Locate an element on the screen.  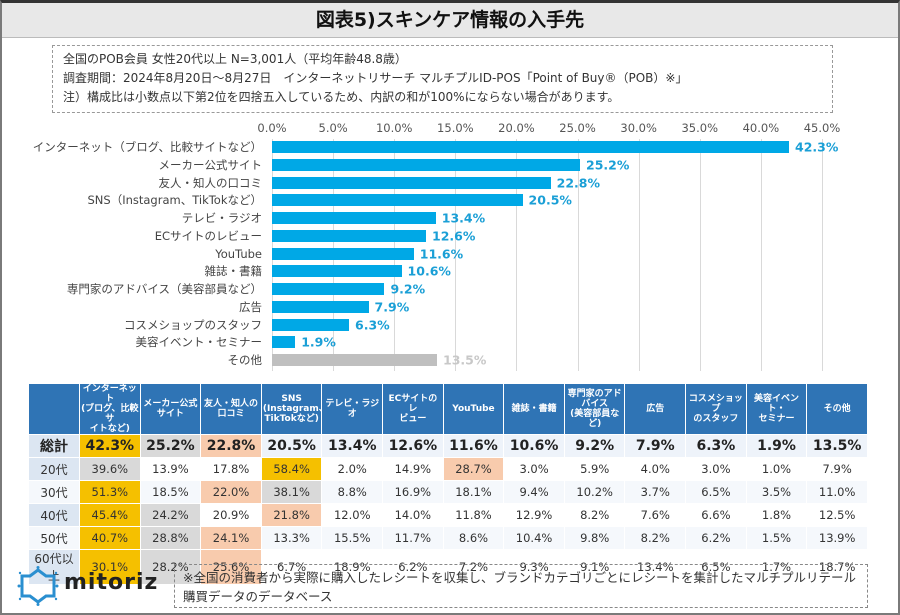
column-header: 広告 is located at coordinates (655, 409).